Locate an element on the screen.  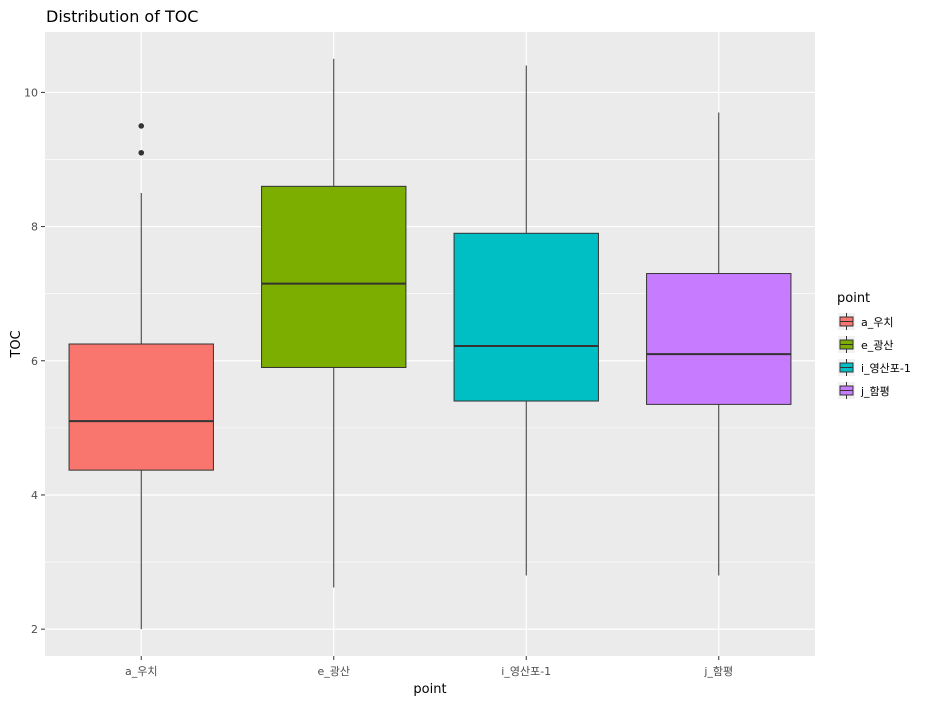
y-tick-label: 4 is located at coordinates (34, 495).